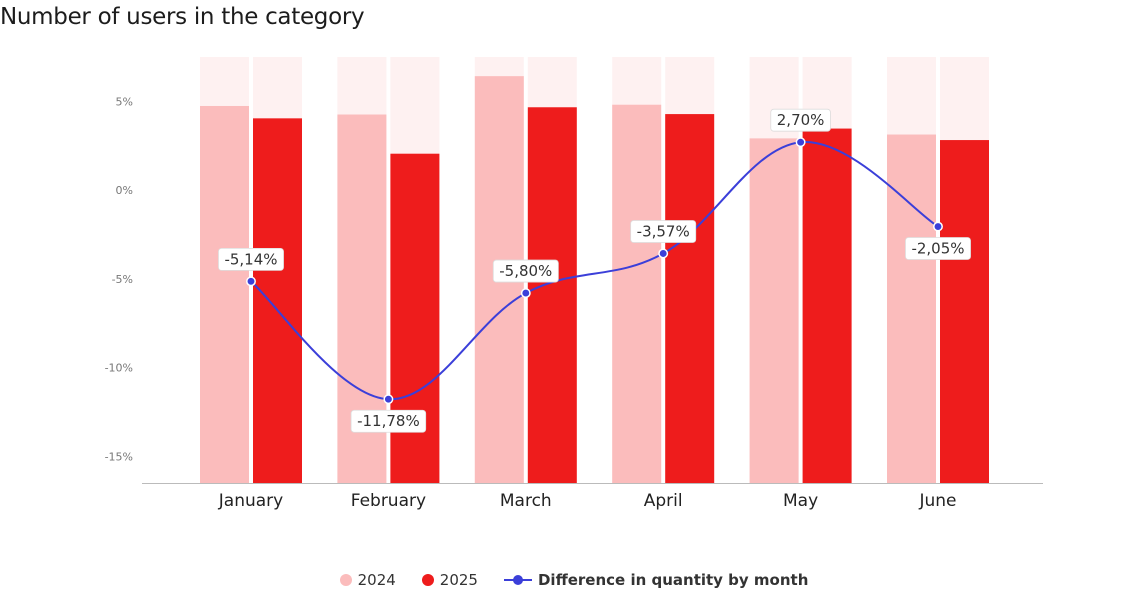  I want to click on legend-item-2024: 2024, so click(367, 580).